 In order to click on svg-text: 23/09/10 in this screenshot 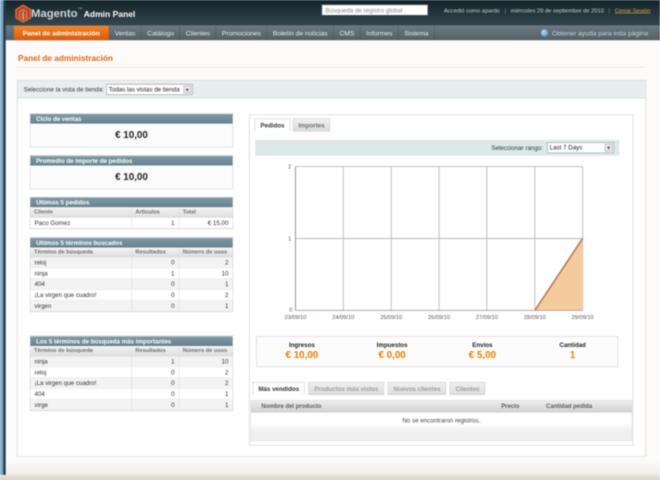, I will do `click(295, 318)`.